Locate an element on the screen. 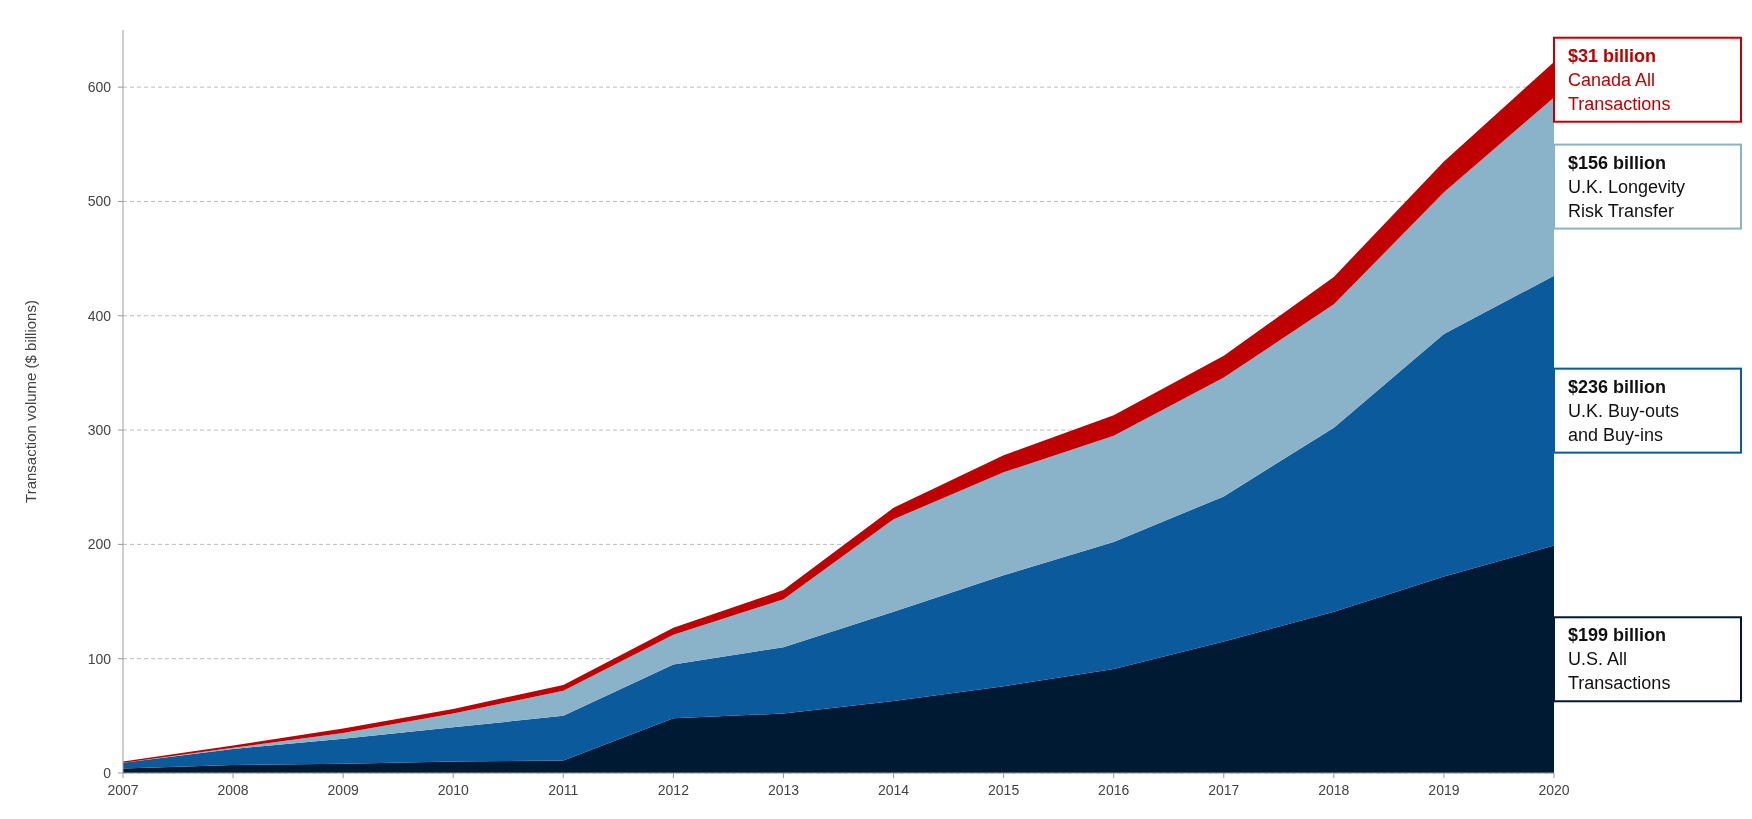 Image resolution: width=1752 pixels, height=819 pixels. text: $156 billion U.K. Longevity Risk Transfer is located at coordinates (1627, 186).